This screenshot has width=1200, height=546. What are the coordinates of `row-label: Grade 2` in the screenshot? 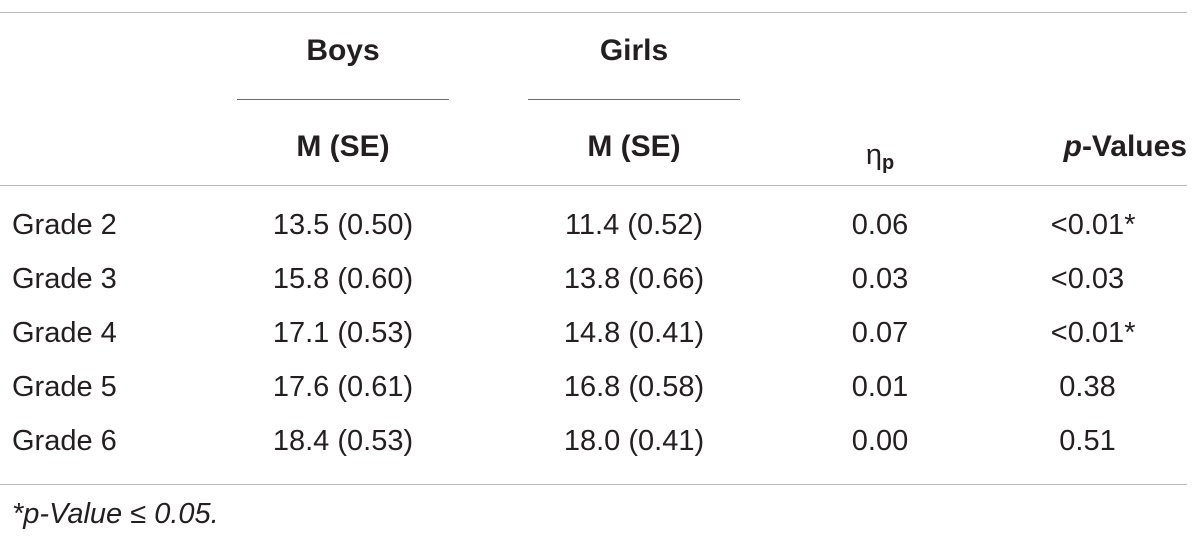 It's located at (64, 225).